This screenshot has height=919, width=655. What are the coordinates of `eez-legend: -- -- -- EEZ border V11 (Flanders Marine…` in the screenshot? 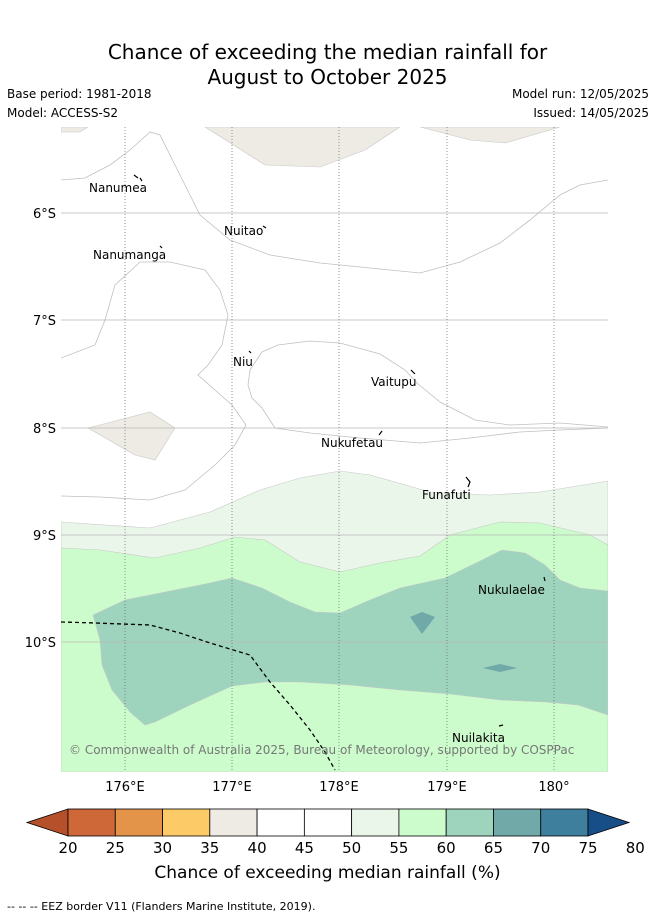 It's located at (161, 906).